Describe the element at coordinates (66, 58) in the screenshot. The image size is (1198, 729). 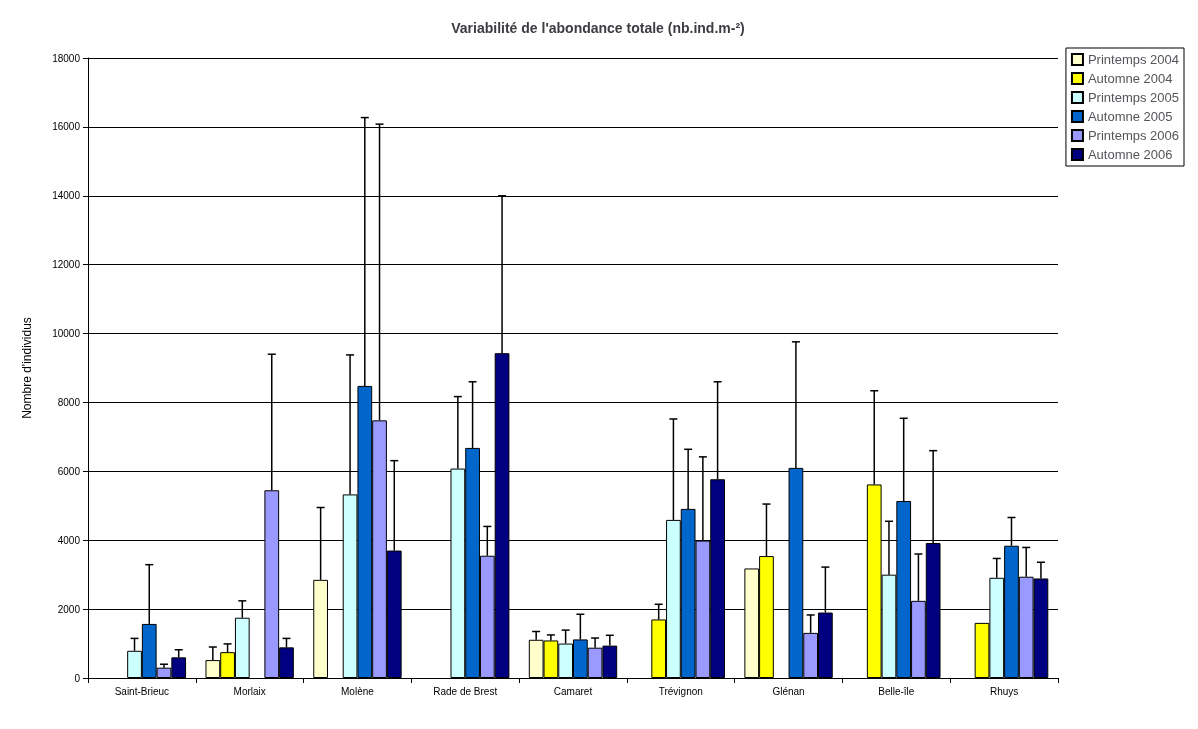
I see `y-tick-label: 18000` at that location.